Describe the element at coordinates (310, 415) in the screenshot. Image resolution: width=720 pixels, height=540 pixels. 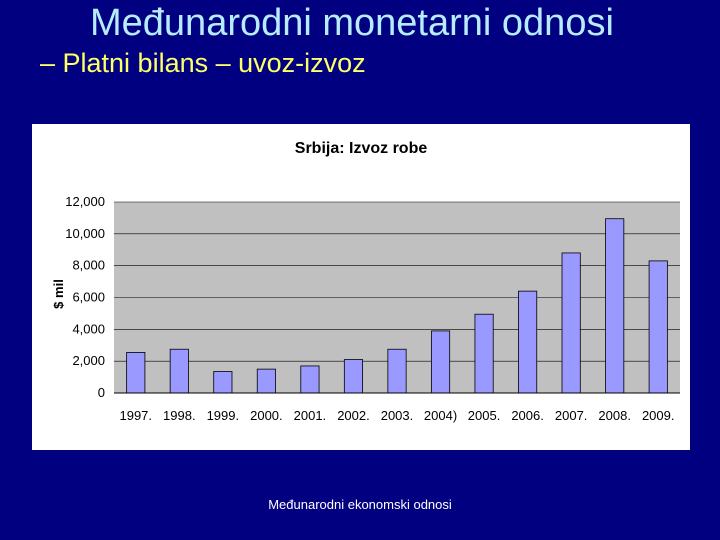
I see `x-tick-label: 2001.` at that location.